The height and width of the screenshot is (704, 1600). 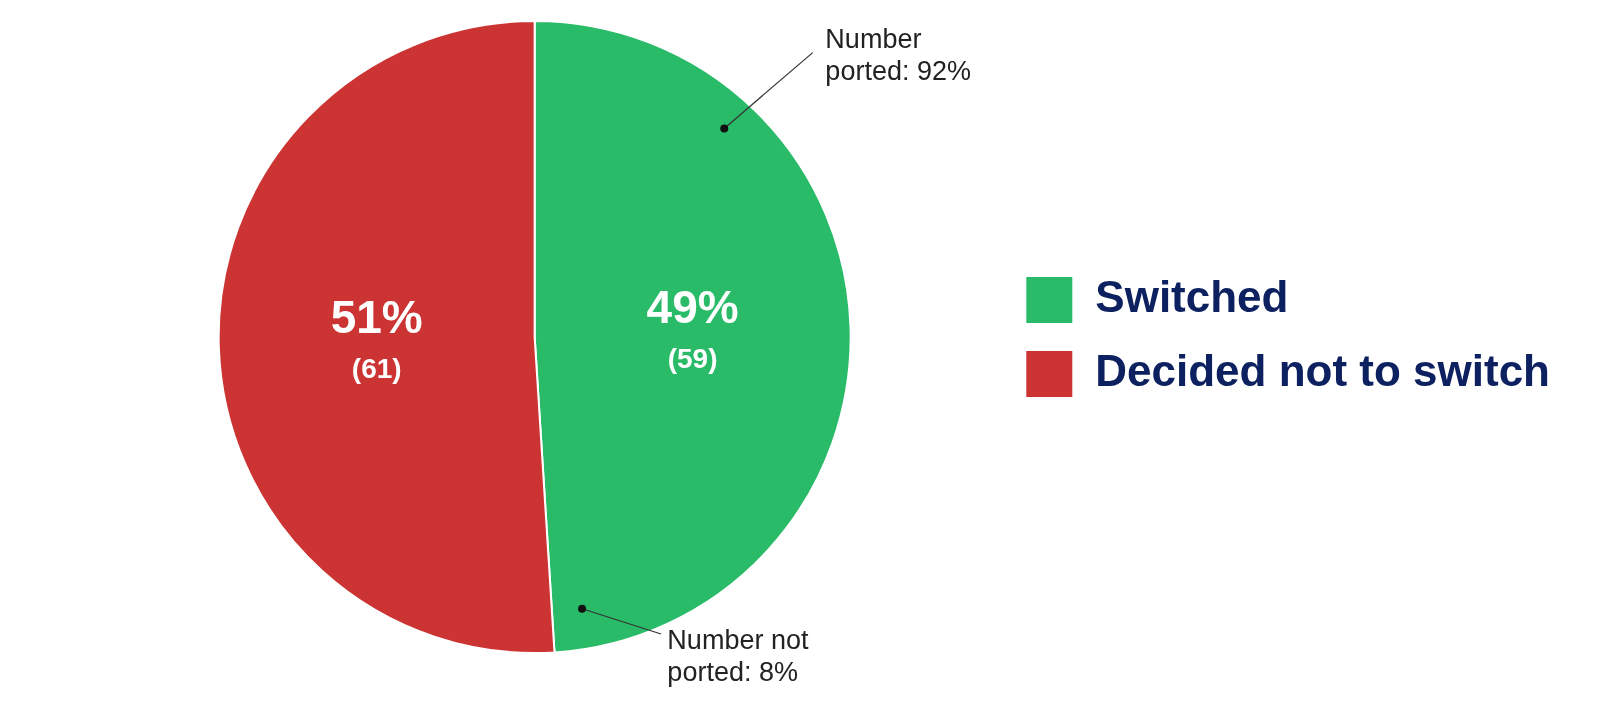 What do you see at coordinates (692, 327) in the screenshot?
I see `data-label: 49% (59)` at bounding box center [692, 327].